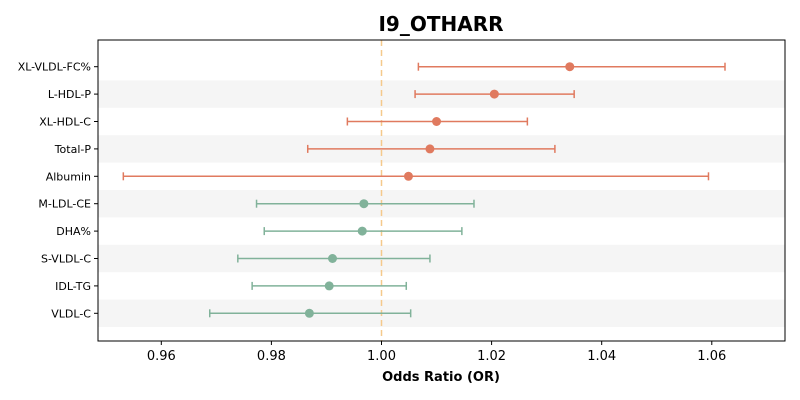 This screenshot has width=800, height=400. What do you see at coordinates (161, 356) in the screenshot?
I see `x-tick-label: 0.96` at bounding box center [161, 356].